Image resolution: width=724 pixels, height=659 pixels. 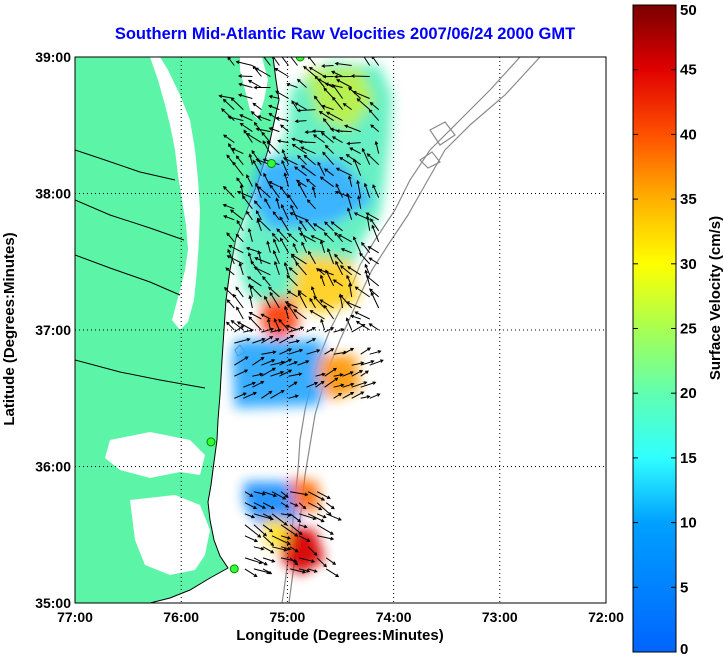 I want to click on y-tick-label: 37:00, so click(x=53, y=330).